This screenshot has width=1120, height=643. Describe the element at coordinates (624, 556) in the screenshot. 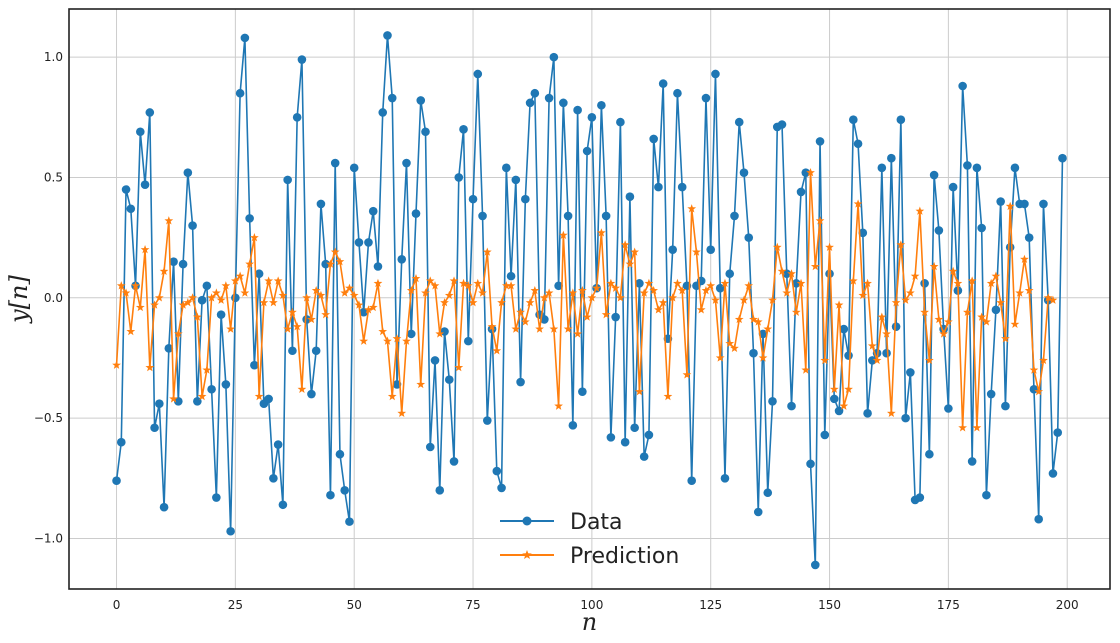

I see `legend-label-prediction: Prediction` at that location.